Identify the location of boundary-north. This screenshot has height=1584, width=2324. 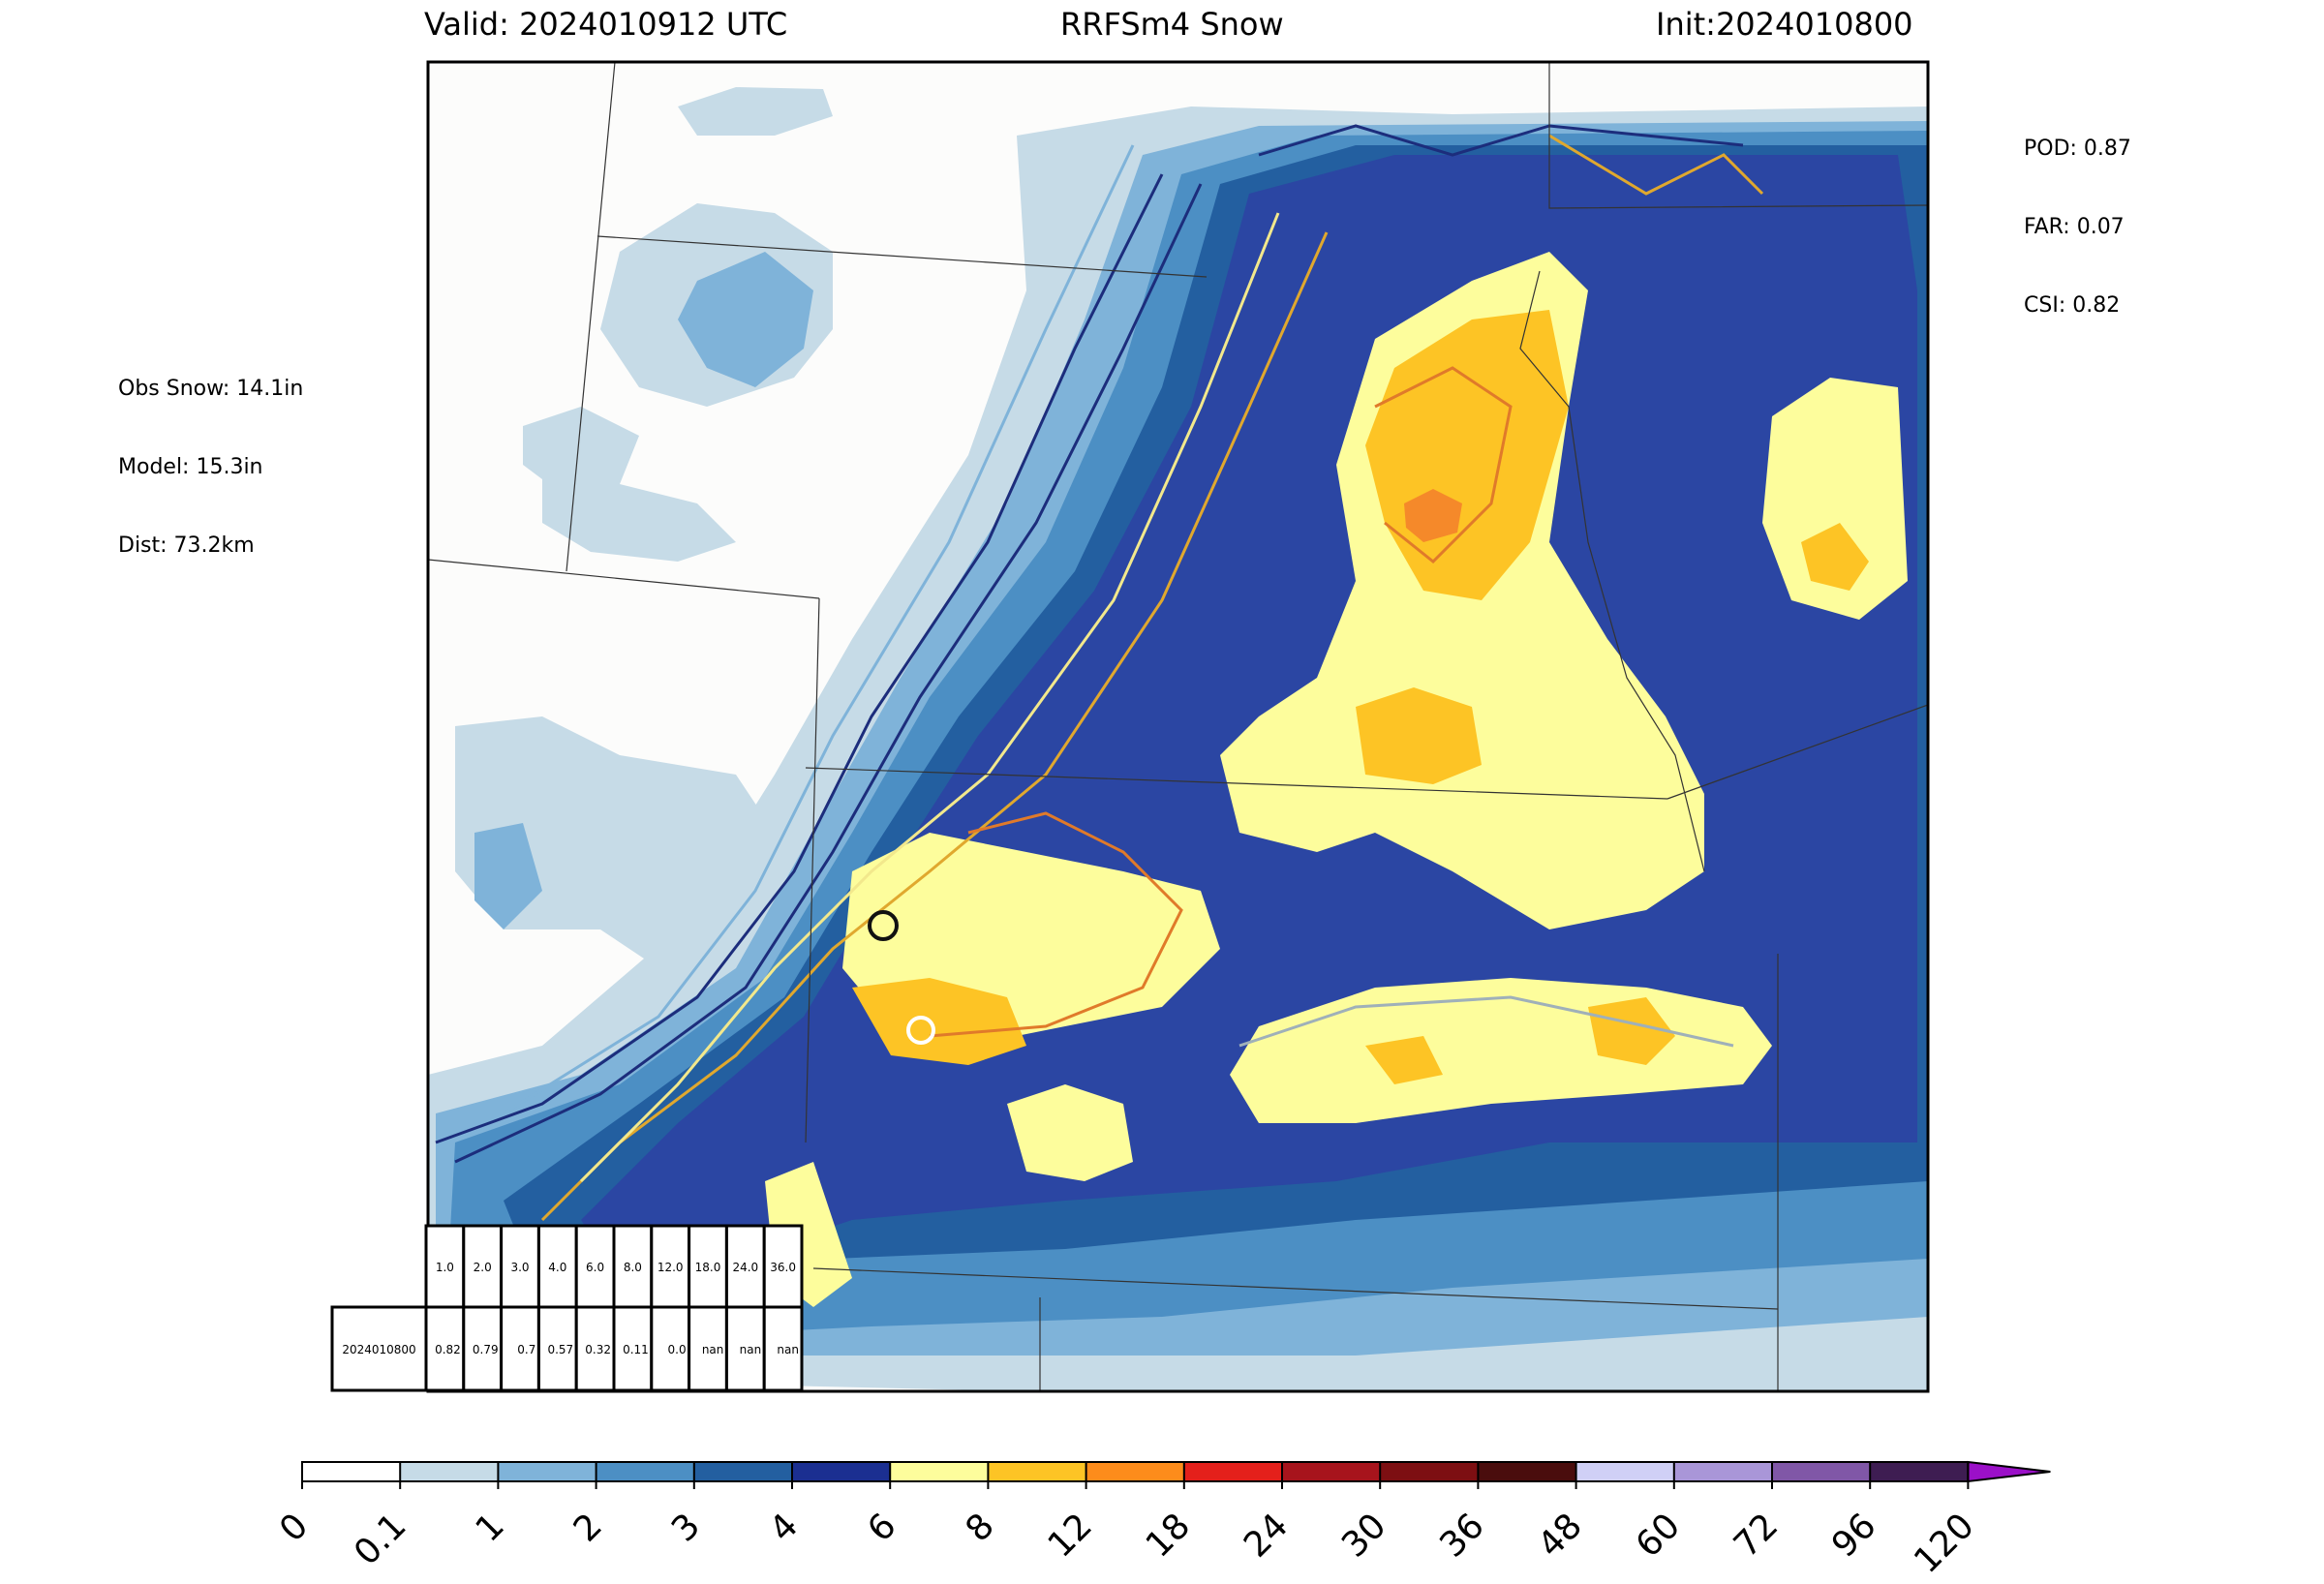
(591, 317).